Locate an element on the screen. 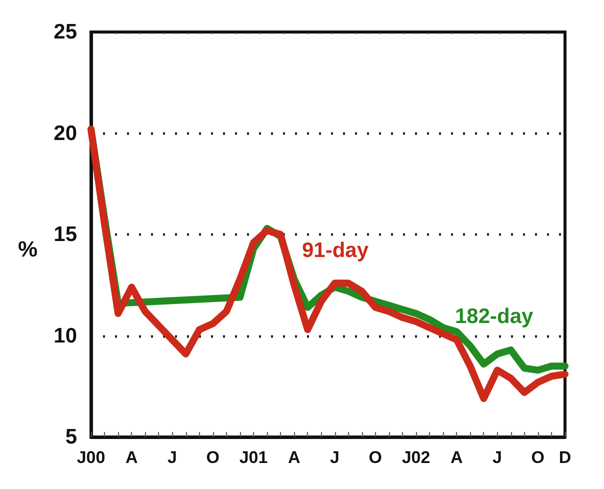  x-tick-label: J01 is located at coordinates (253, 457).